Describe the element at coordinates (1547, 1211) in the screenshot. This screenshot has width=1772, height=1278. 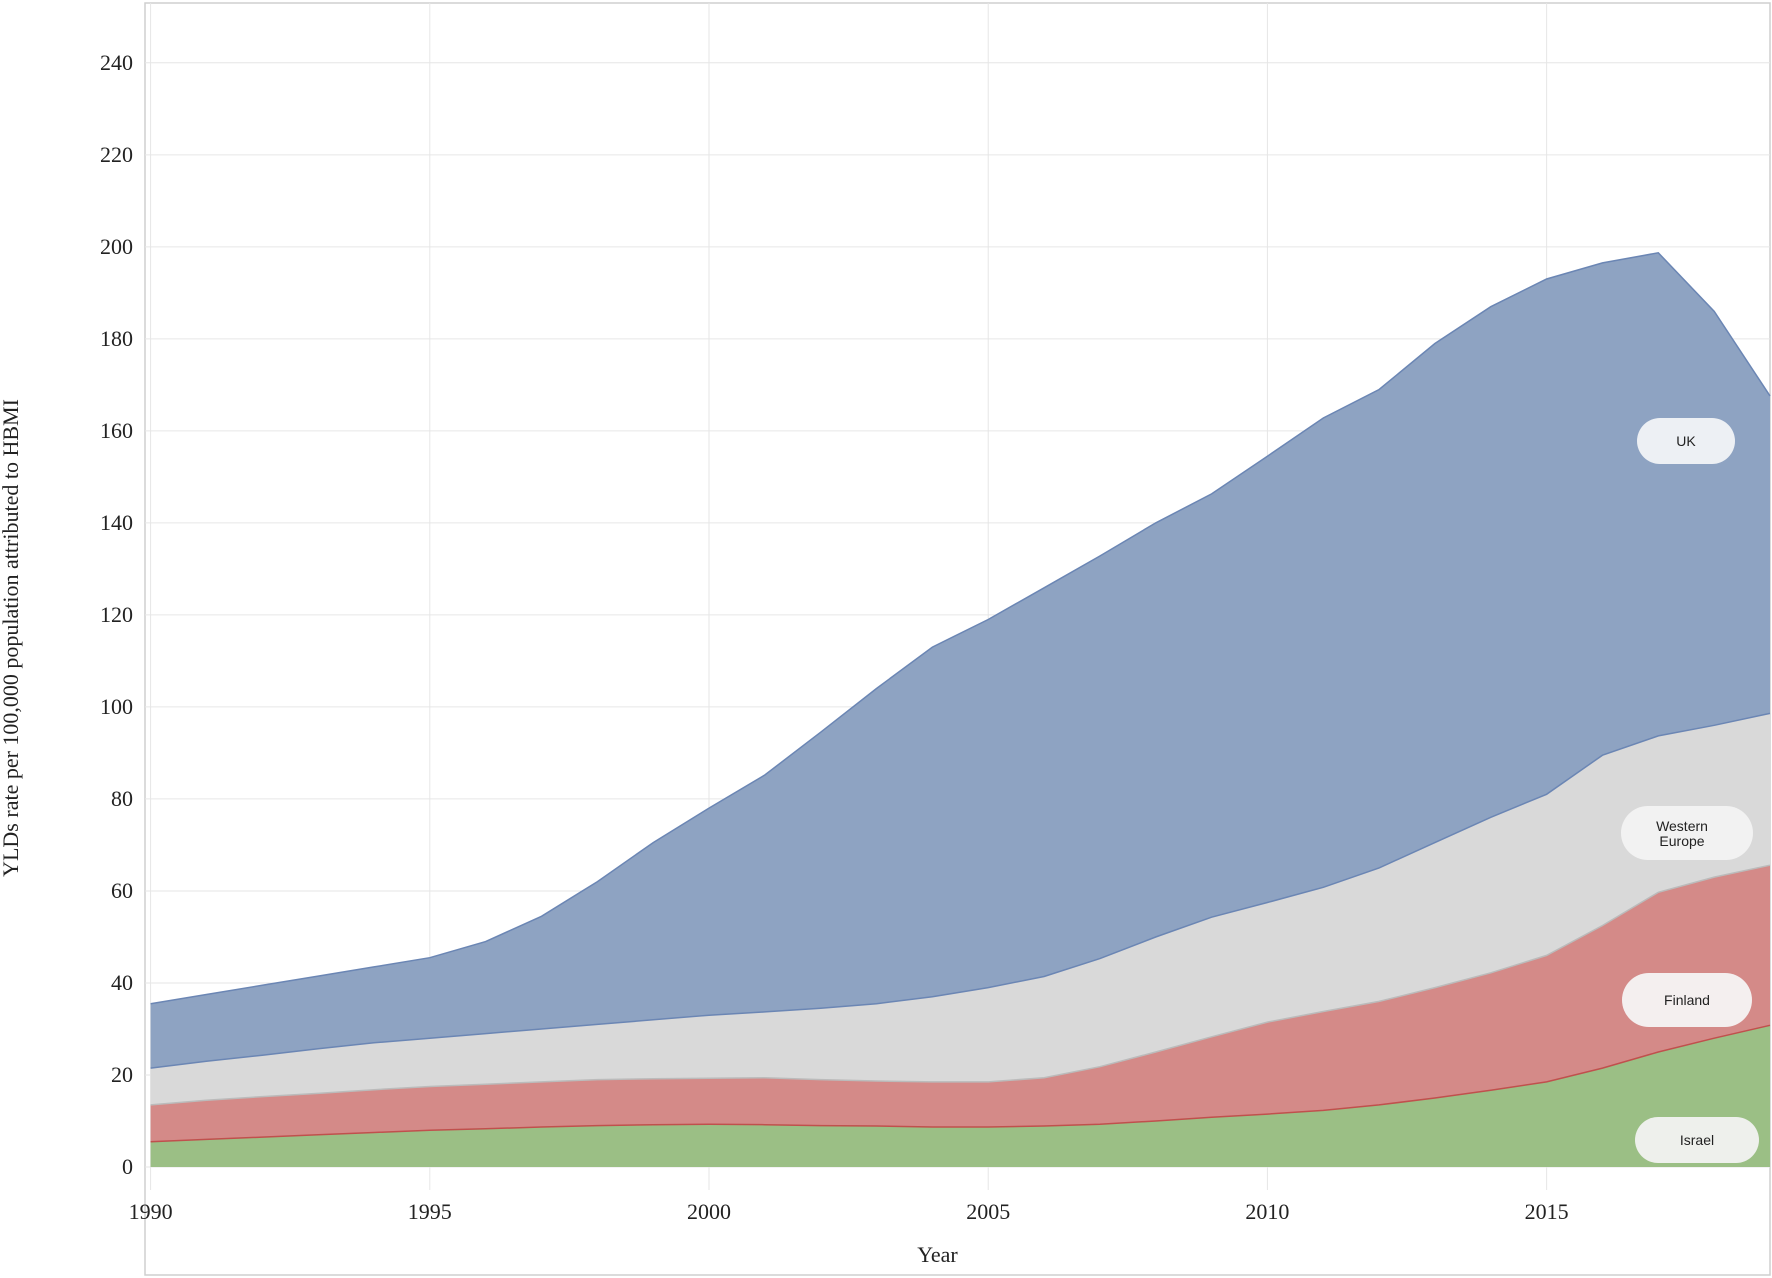
I see `x-tick-label: 2015` at that location.